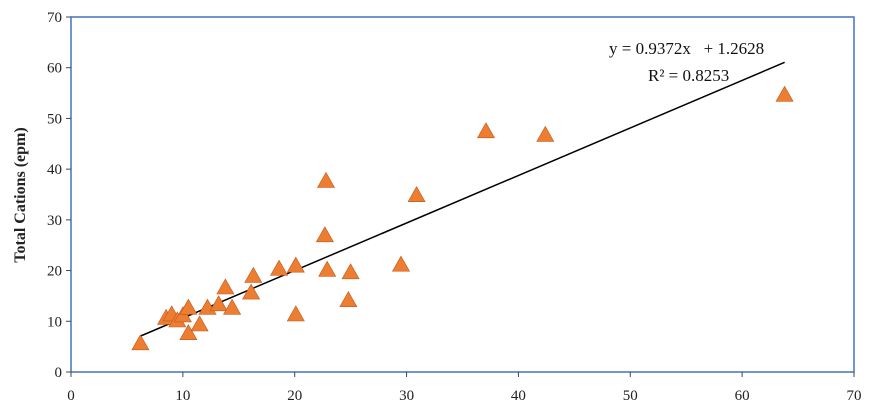 The image size is (880, 409). I want to click on x-tick-label: 40, so click(518, 396).